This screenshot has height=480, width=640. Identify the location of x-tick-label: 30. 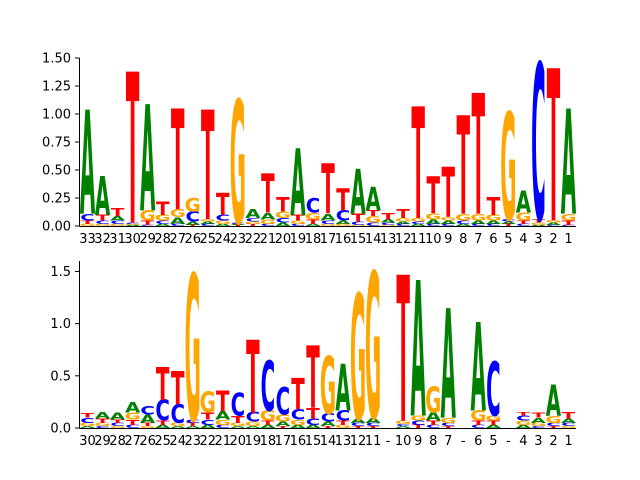
(132, 239).